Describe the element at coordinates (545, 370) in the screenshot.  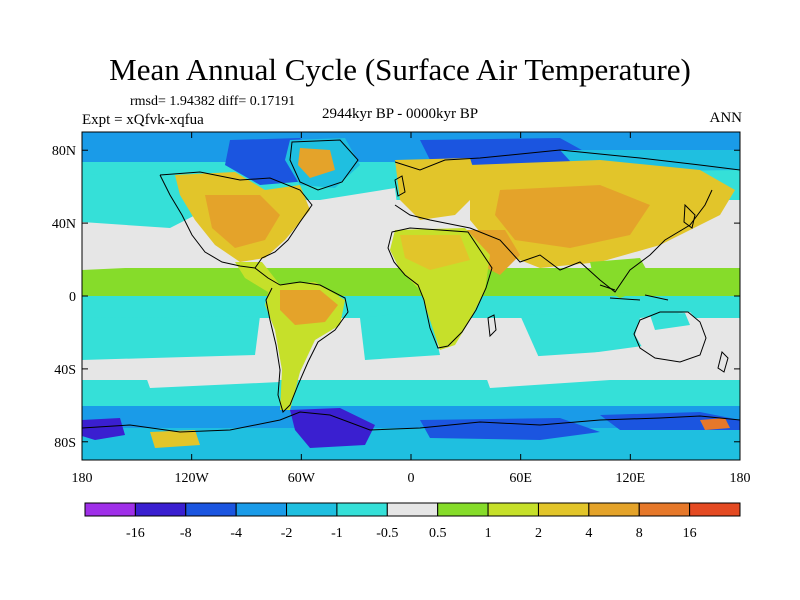
I see `patch-indian-ocean-west` at that location.